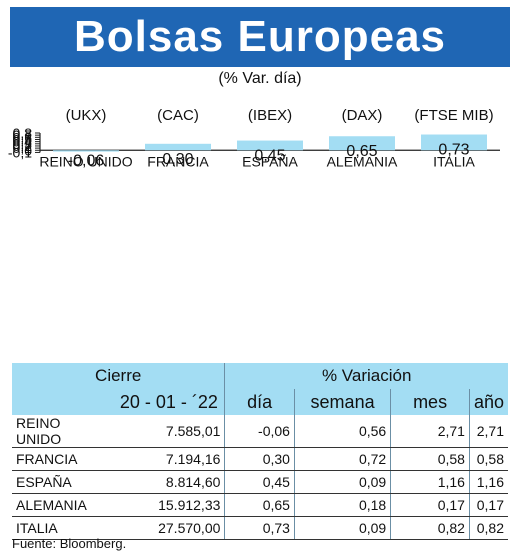 The width and height of the screenshot is (520, 555). I want to click on cell-dia: 0,73, so click(259, 528).